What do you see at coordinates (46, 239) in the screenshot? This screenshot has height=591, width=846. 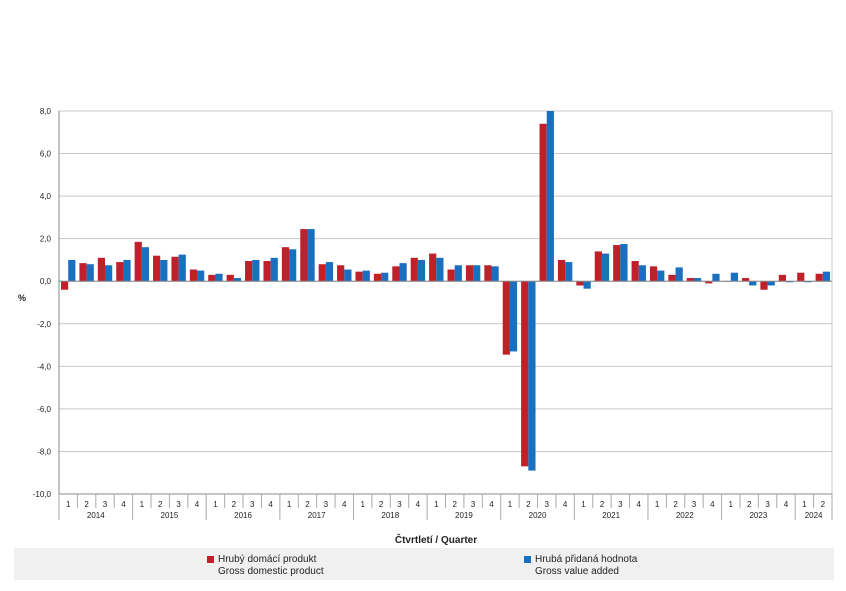 I see `y-tick-label: 2,0` at bounding box center [46, 239].